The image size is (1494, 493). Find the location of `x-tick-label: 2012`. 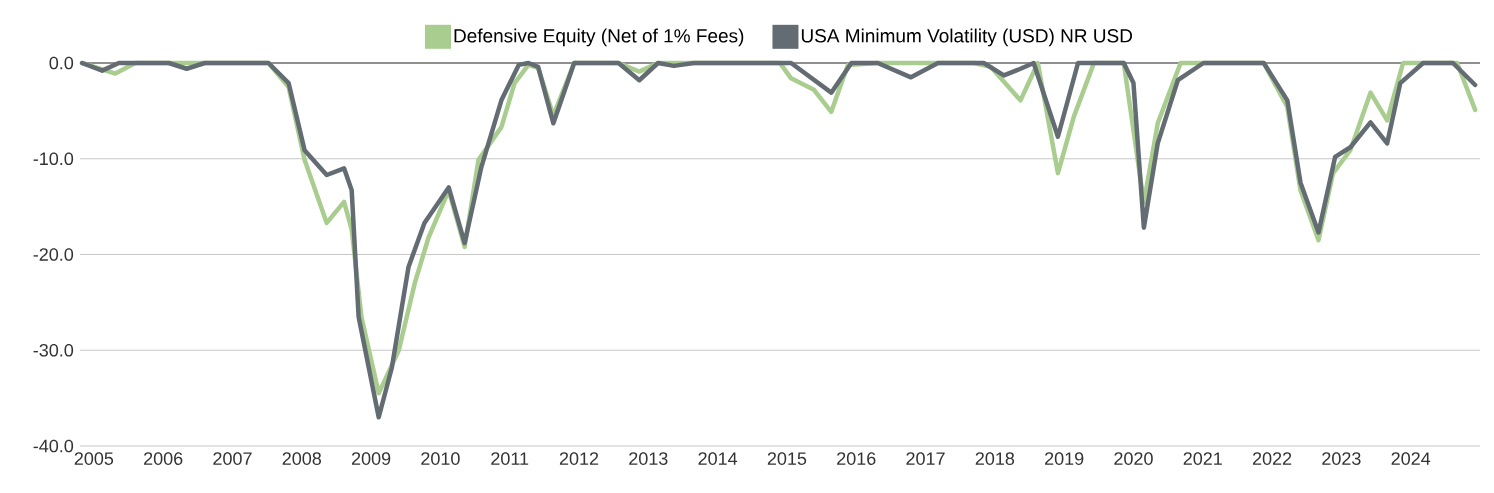

x-tick-label: 2012 is located at coordinates (579, 458).